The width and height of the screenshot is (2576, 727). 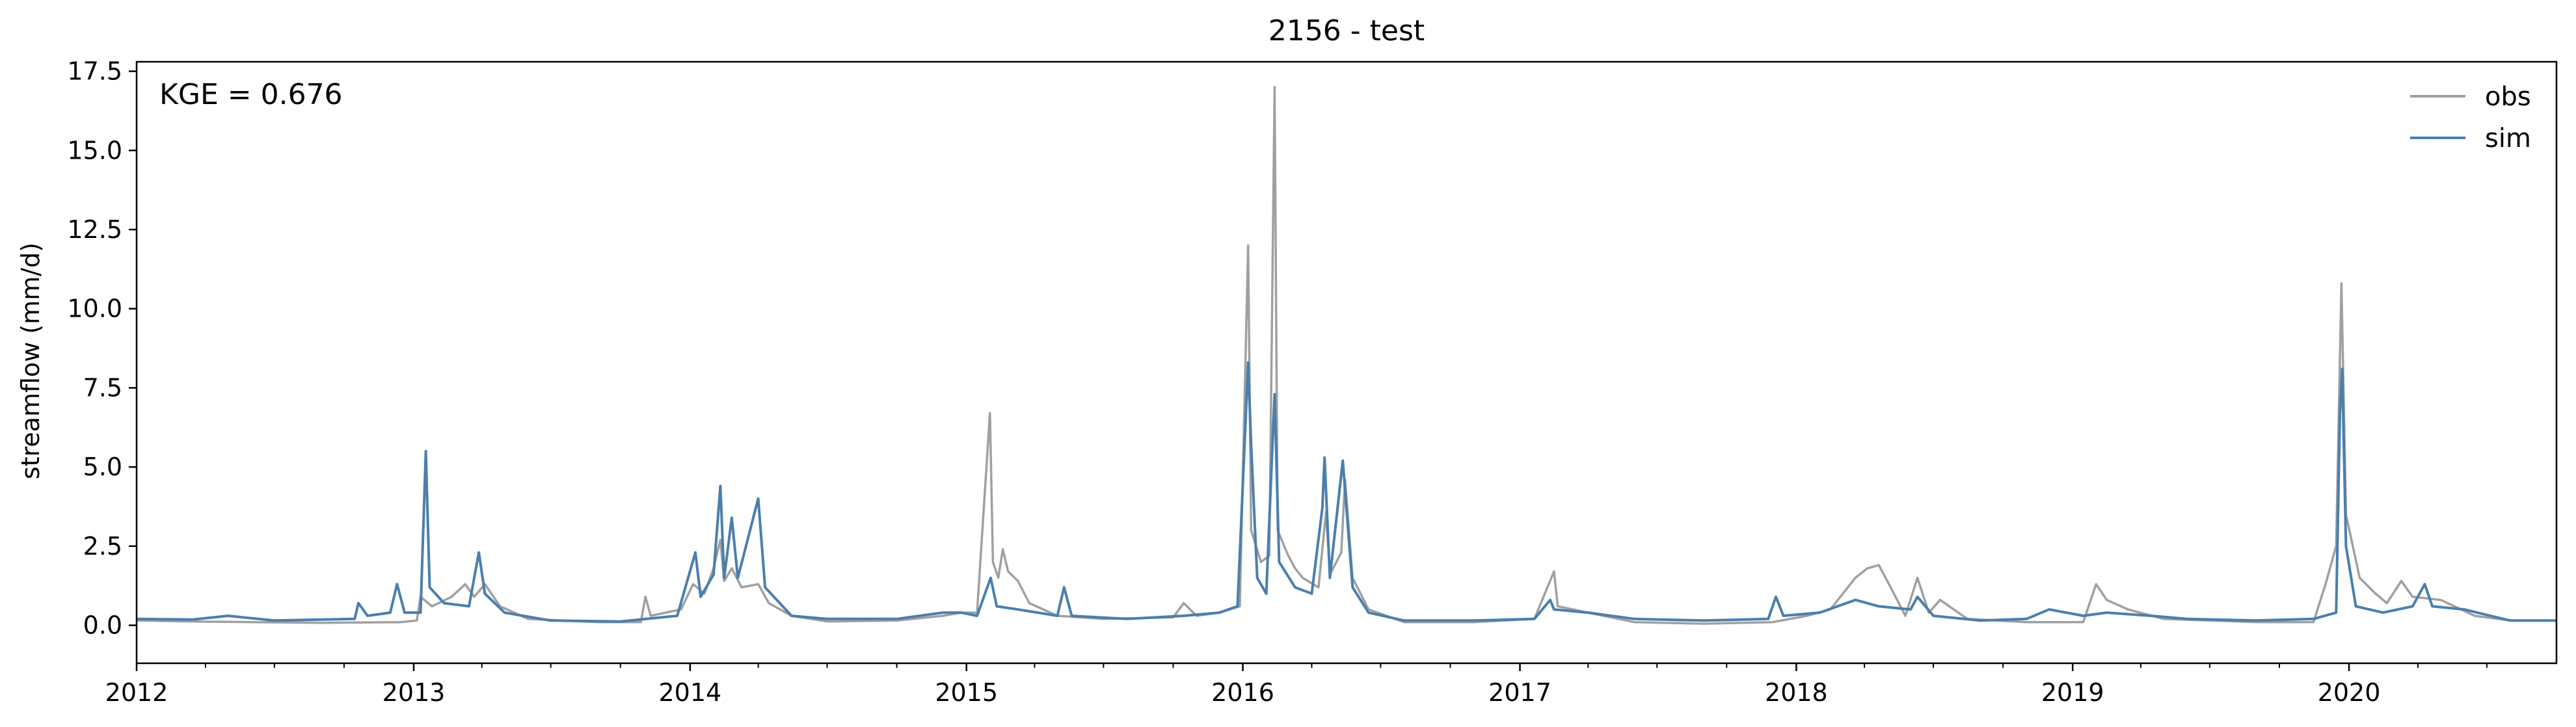 What do you see at coordinates (2072, 692) in the screenshot?
I see `x-tick-label: 2019` at bounding box center [2072, 692].